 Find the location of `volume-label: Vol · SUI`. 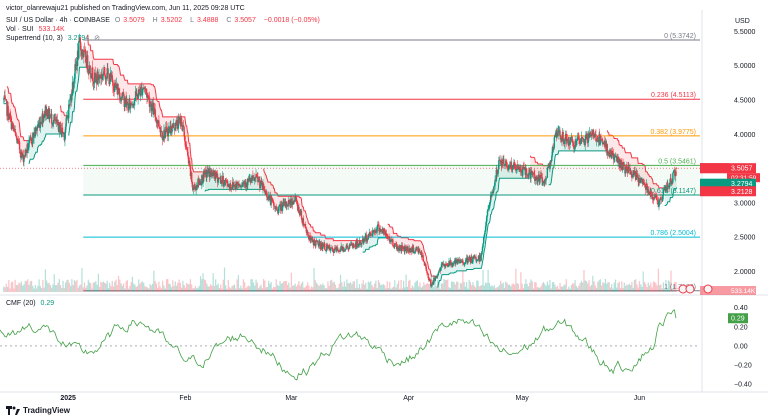

volume-label: Vol · SUI is located at coordinates (20, 29).